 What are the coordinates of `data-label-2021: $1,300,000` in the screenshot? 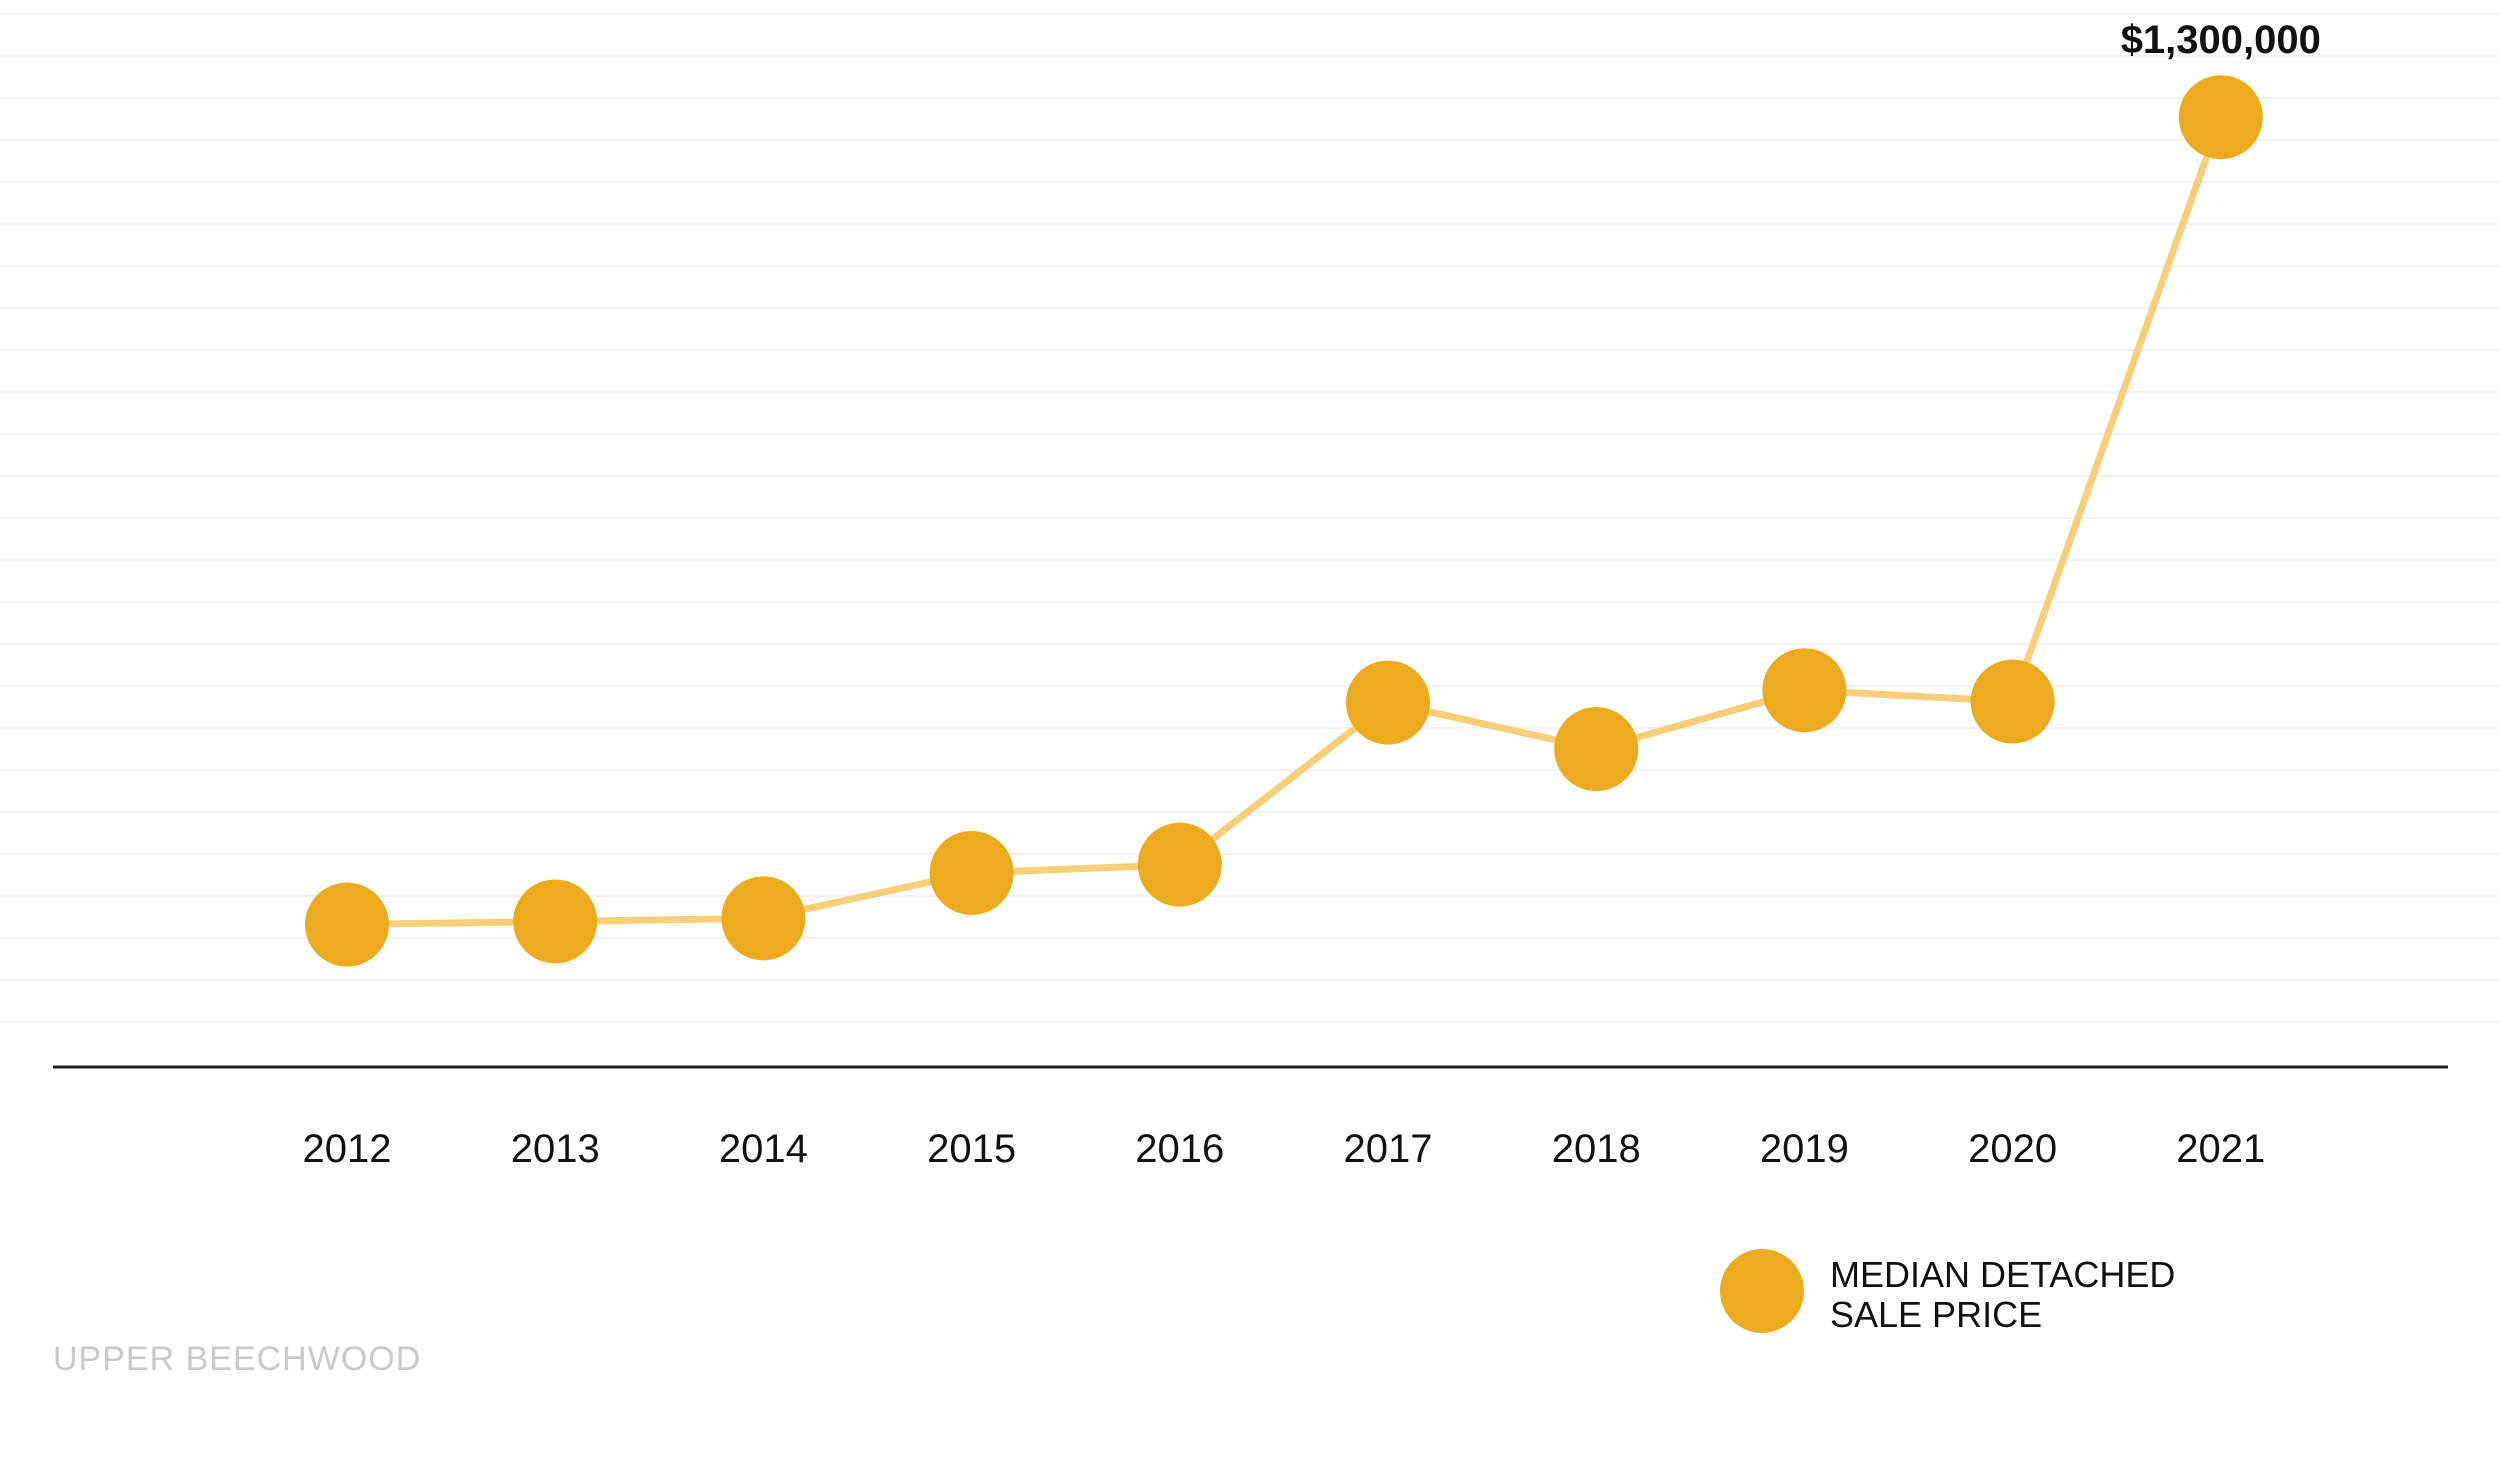 It's located at (2221, 40).